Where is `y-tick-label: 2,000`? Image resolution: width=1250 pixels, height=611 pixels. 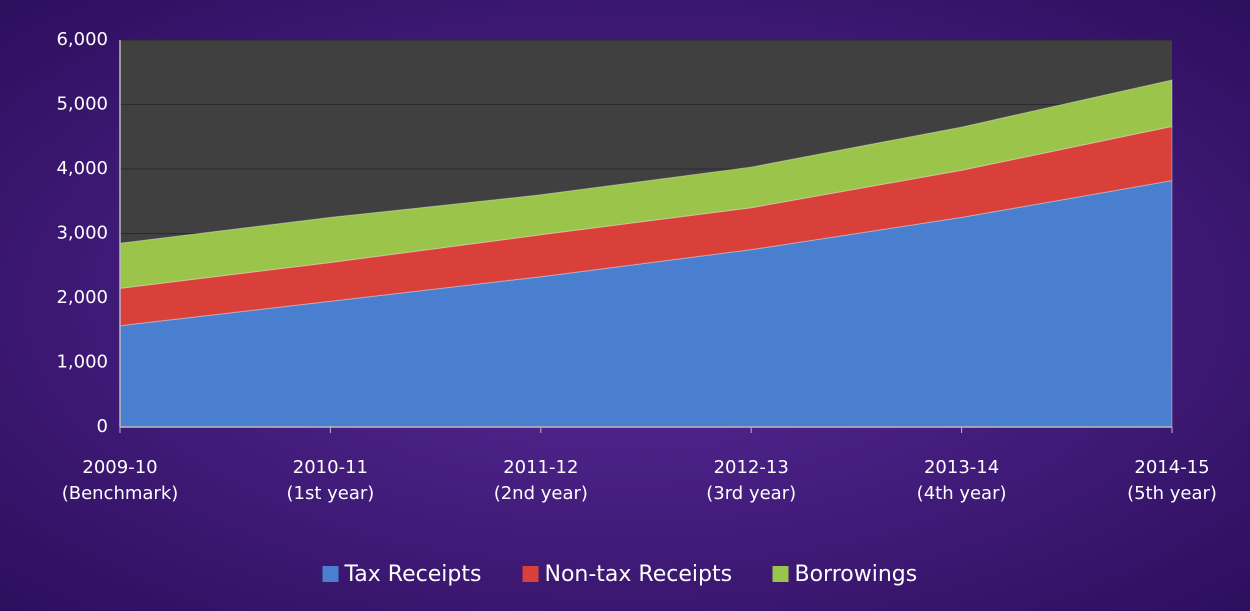 y-tick-label: 2,000 is located at coordinates (82, 297).